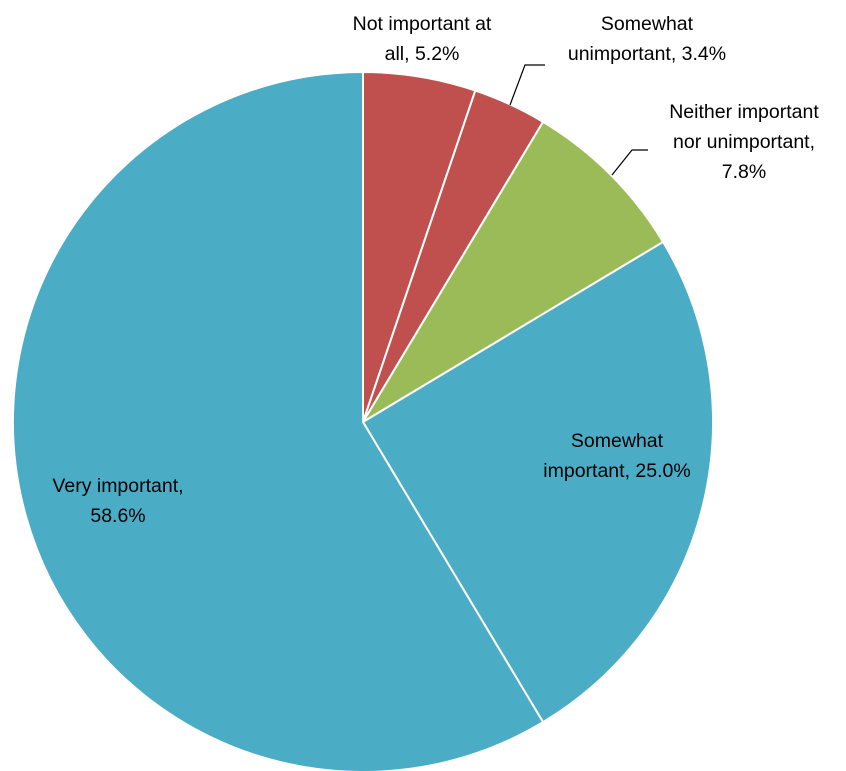 This screenshot has height=771, width=846. What do you see at coordinates (117, 486) in the screenshot?
I see `slice-label-line: Very important,` at bounding box center [117, 486].